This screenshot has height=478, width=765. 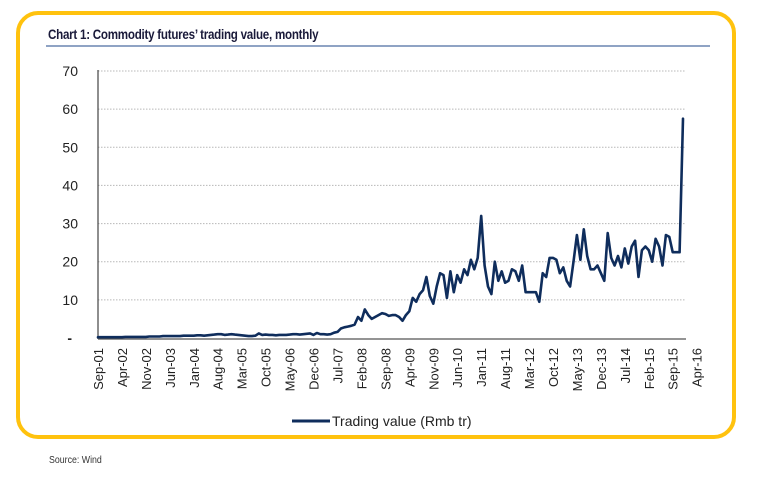 I want to click on x-tick-label: Jun-03, so click(x=170, y=368).